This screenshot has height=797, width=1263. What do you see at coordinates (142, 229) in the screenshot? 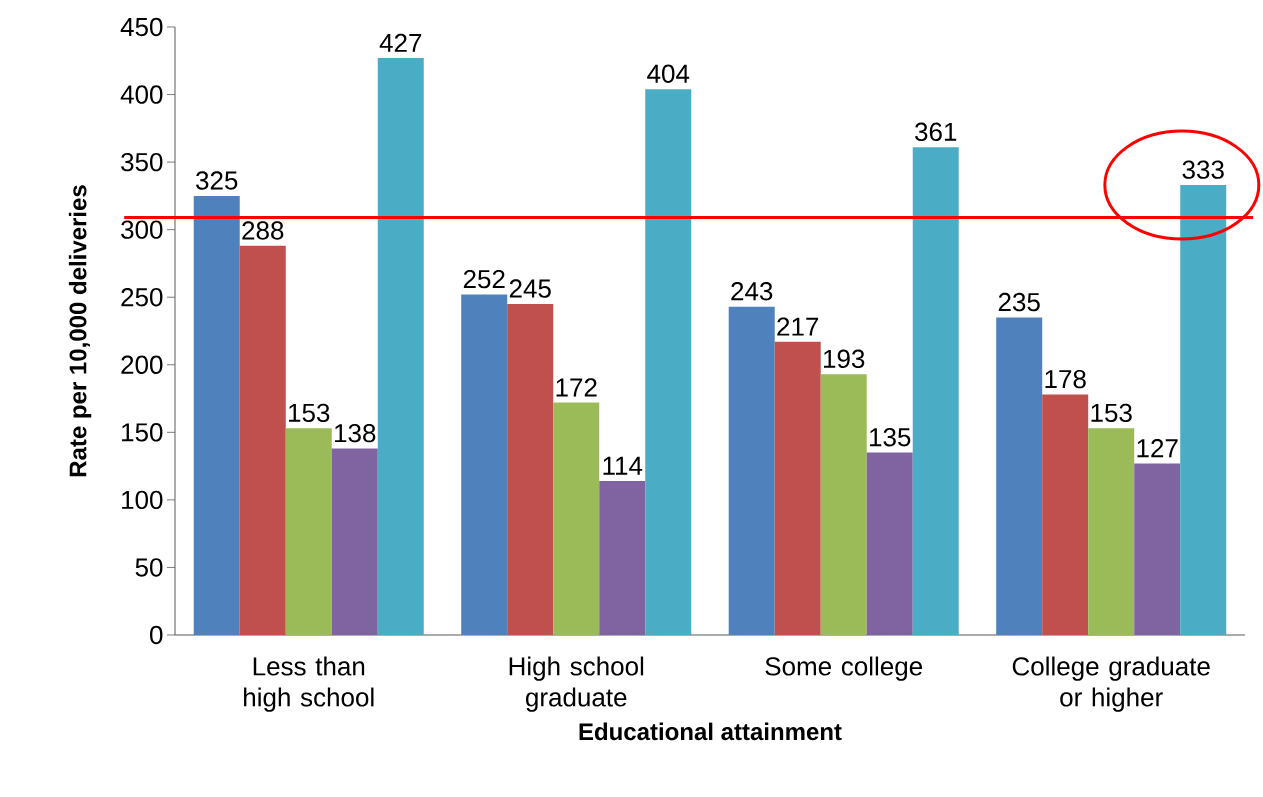
I see `y-tick-label: 300` at bounding box center [142, 229].